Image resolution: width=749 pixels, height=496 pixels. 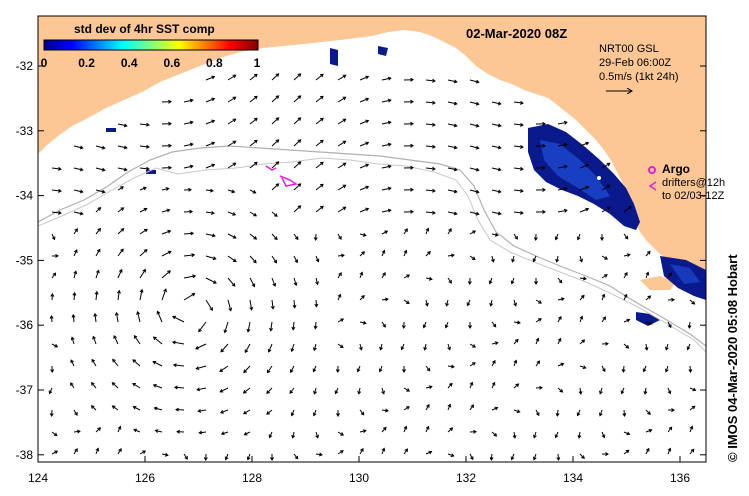 What do you see at coordinates (638, 77) in the screenshot?
I see `current-scale: 0.5m/s (1kt 24h)` at bounding box center [638, 77].